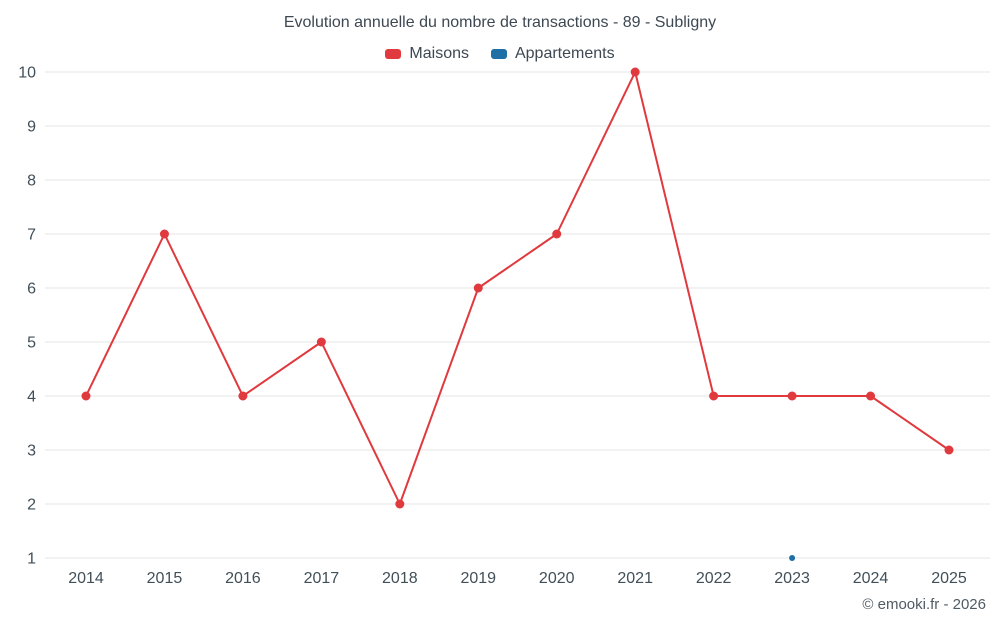 This screenshot has width=1000, height=625. What do you see at coordinates (635, 578) in the screenshot?
I see `x-tick-label: 2021` at bounding box center [635, 578].